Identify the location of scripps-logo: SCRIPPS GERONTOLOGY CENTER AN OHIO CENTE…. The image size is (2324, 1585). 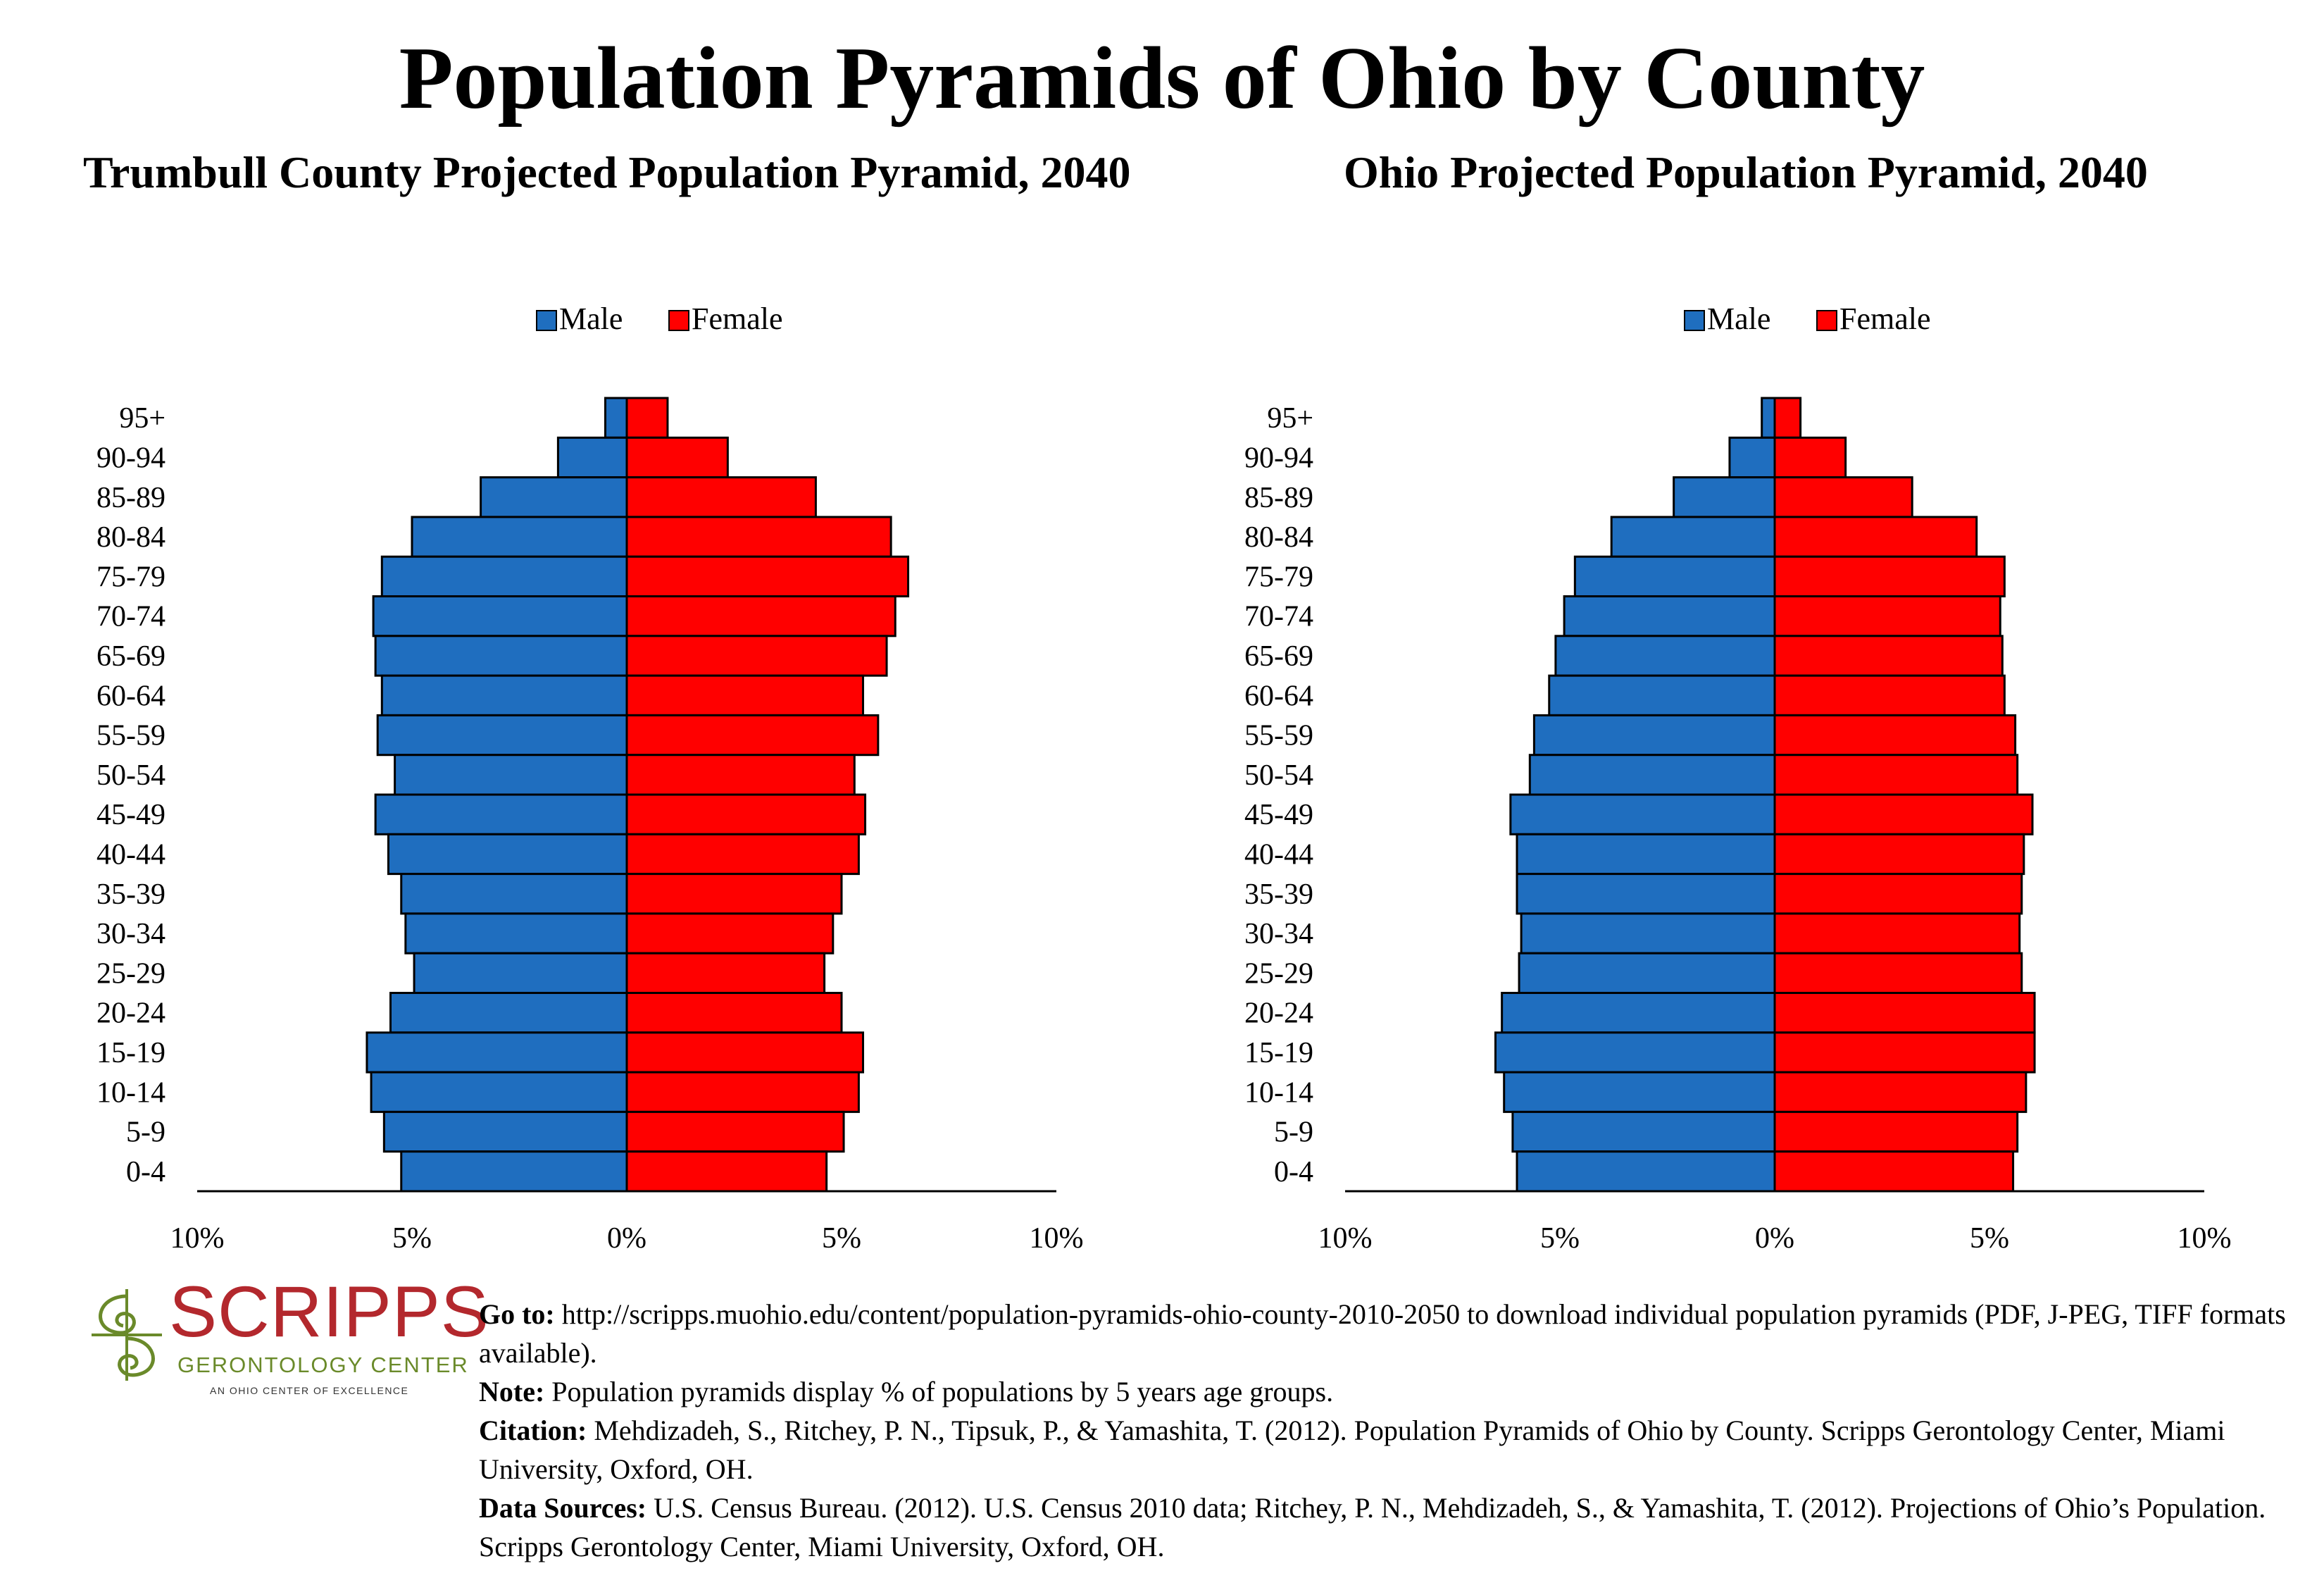
(287, 1340).